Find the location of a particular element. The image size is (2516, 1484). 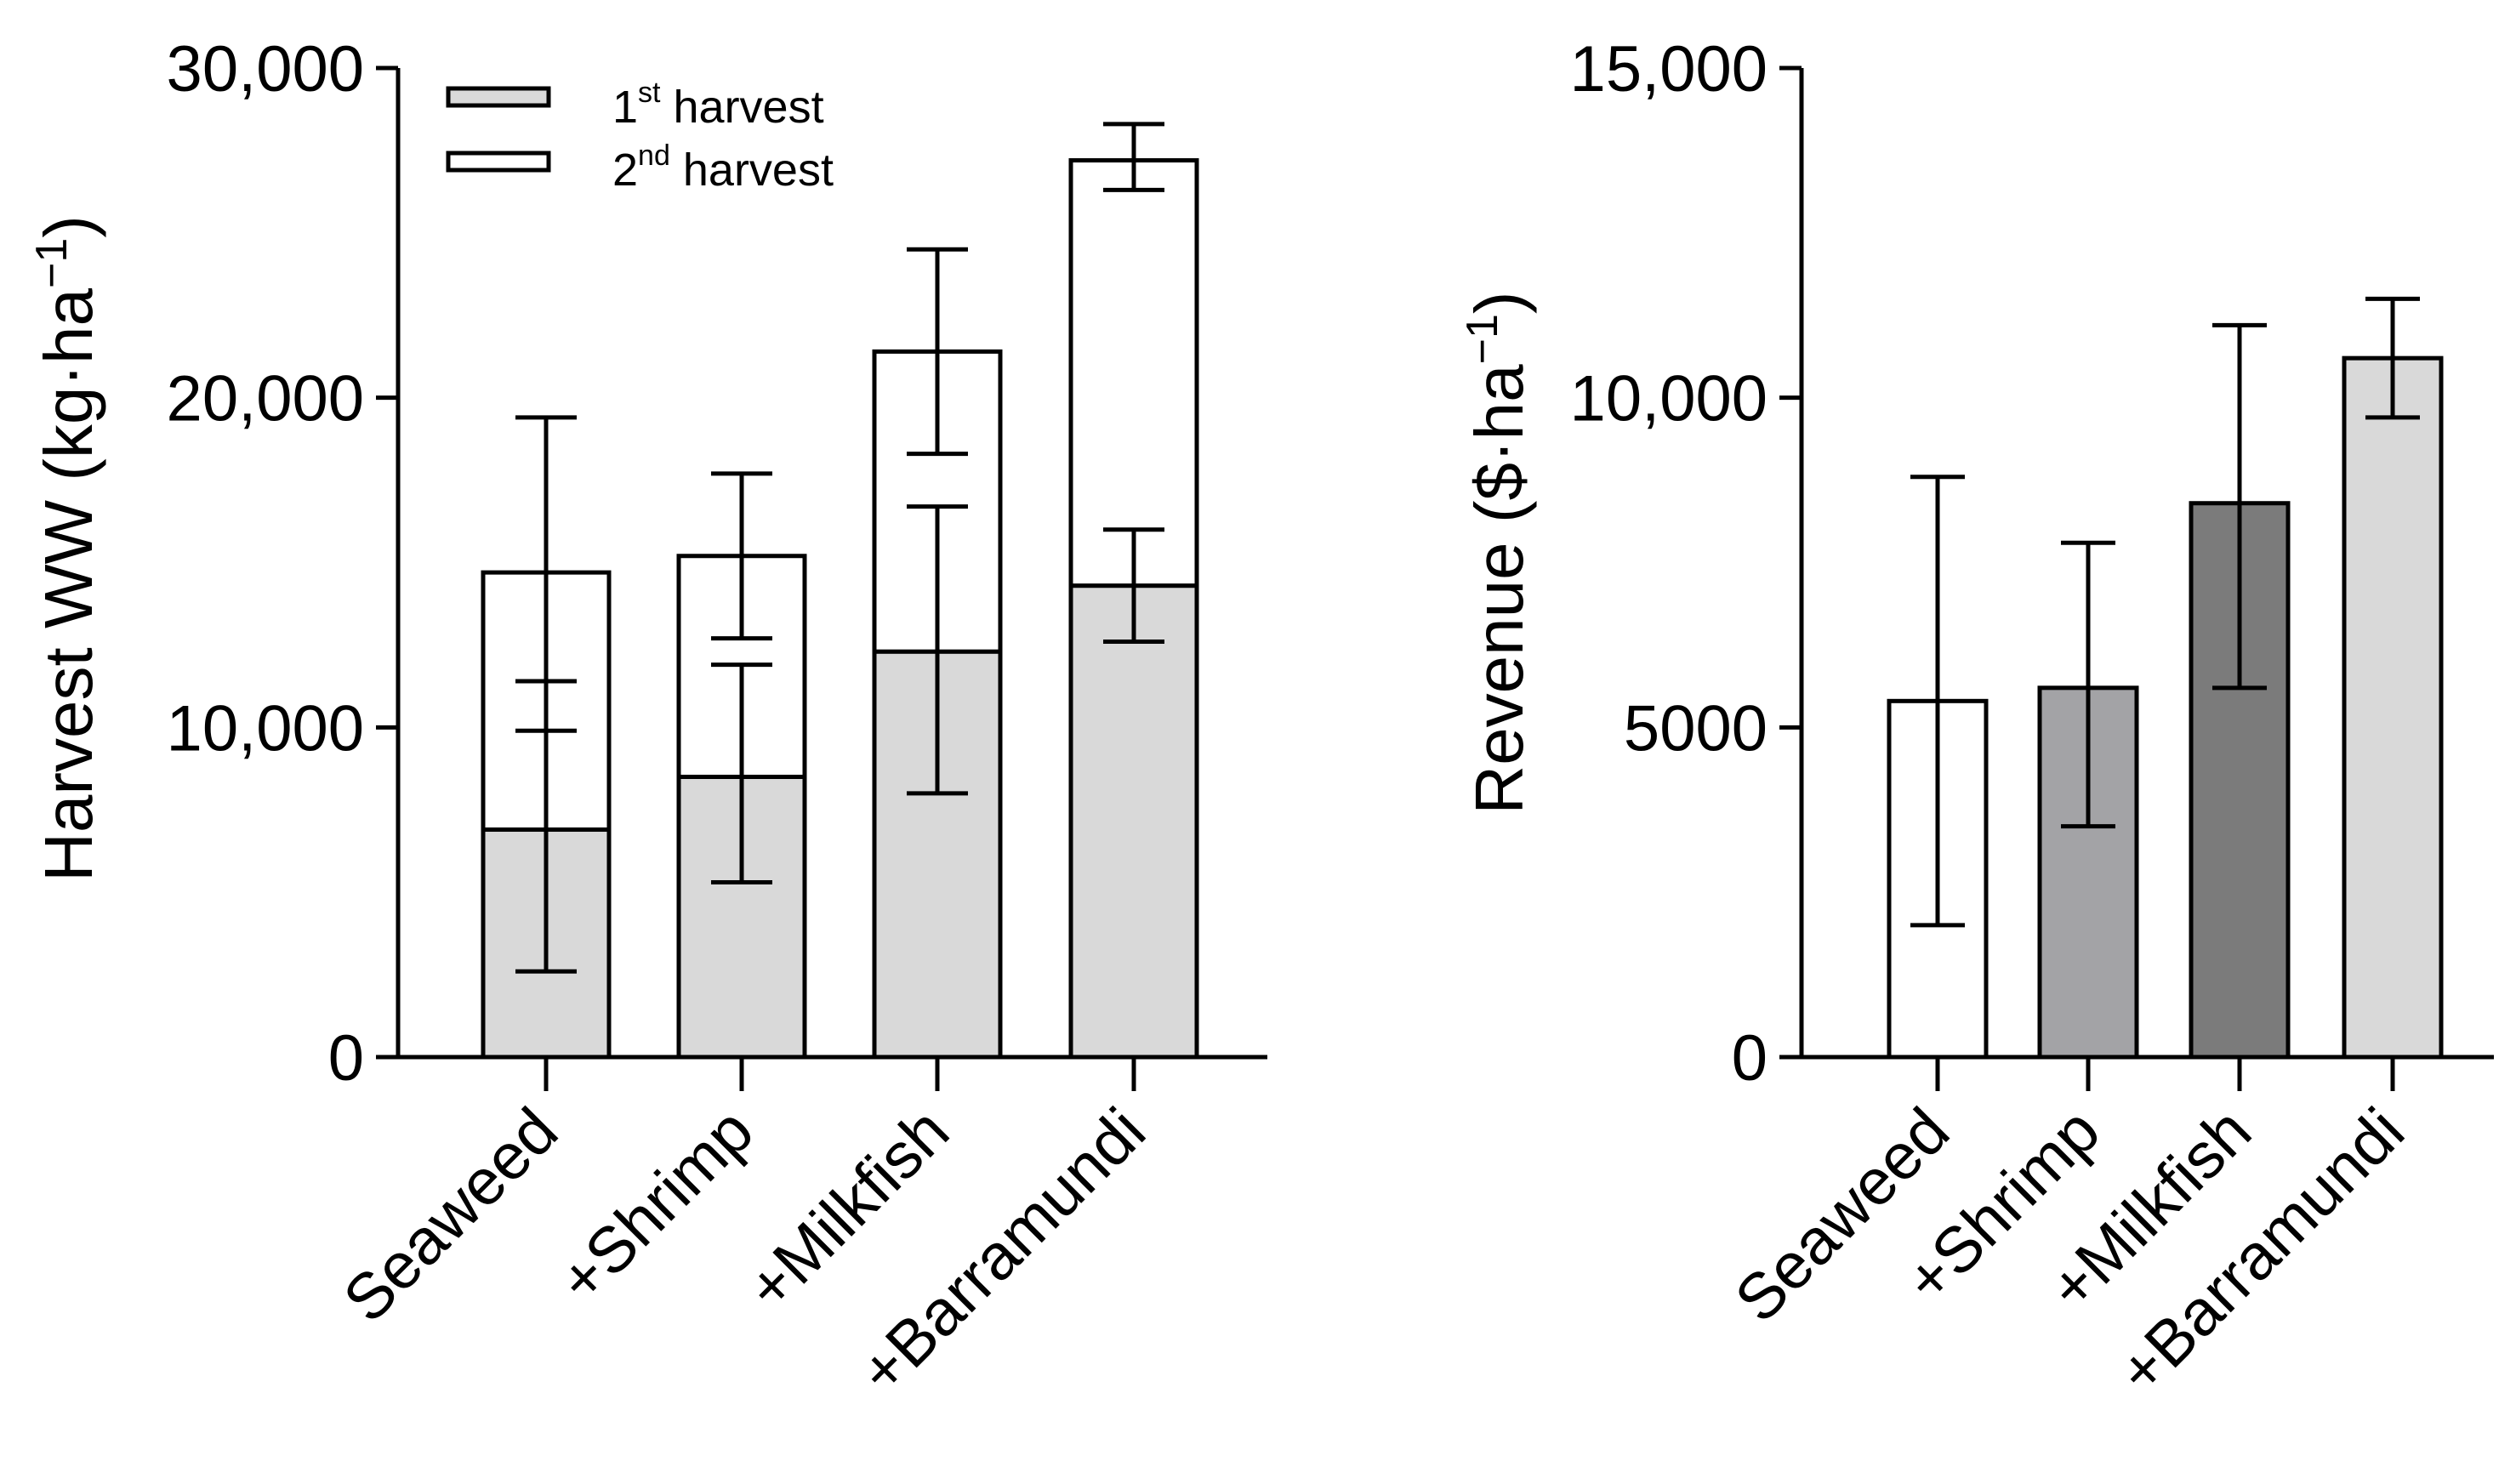

harvest-y-tick-label: 0 is located at coordinates (346, 1058).